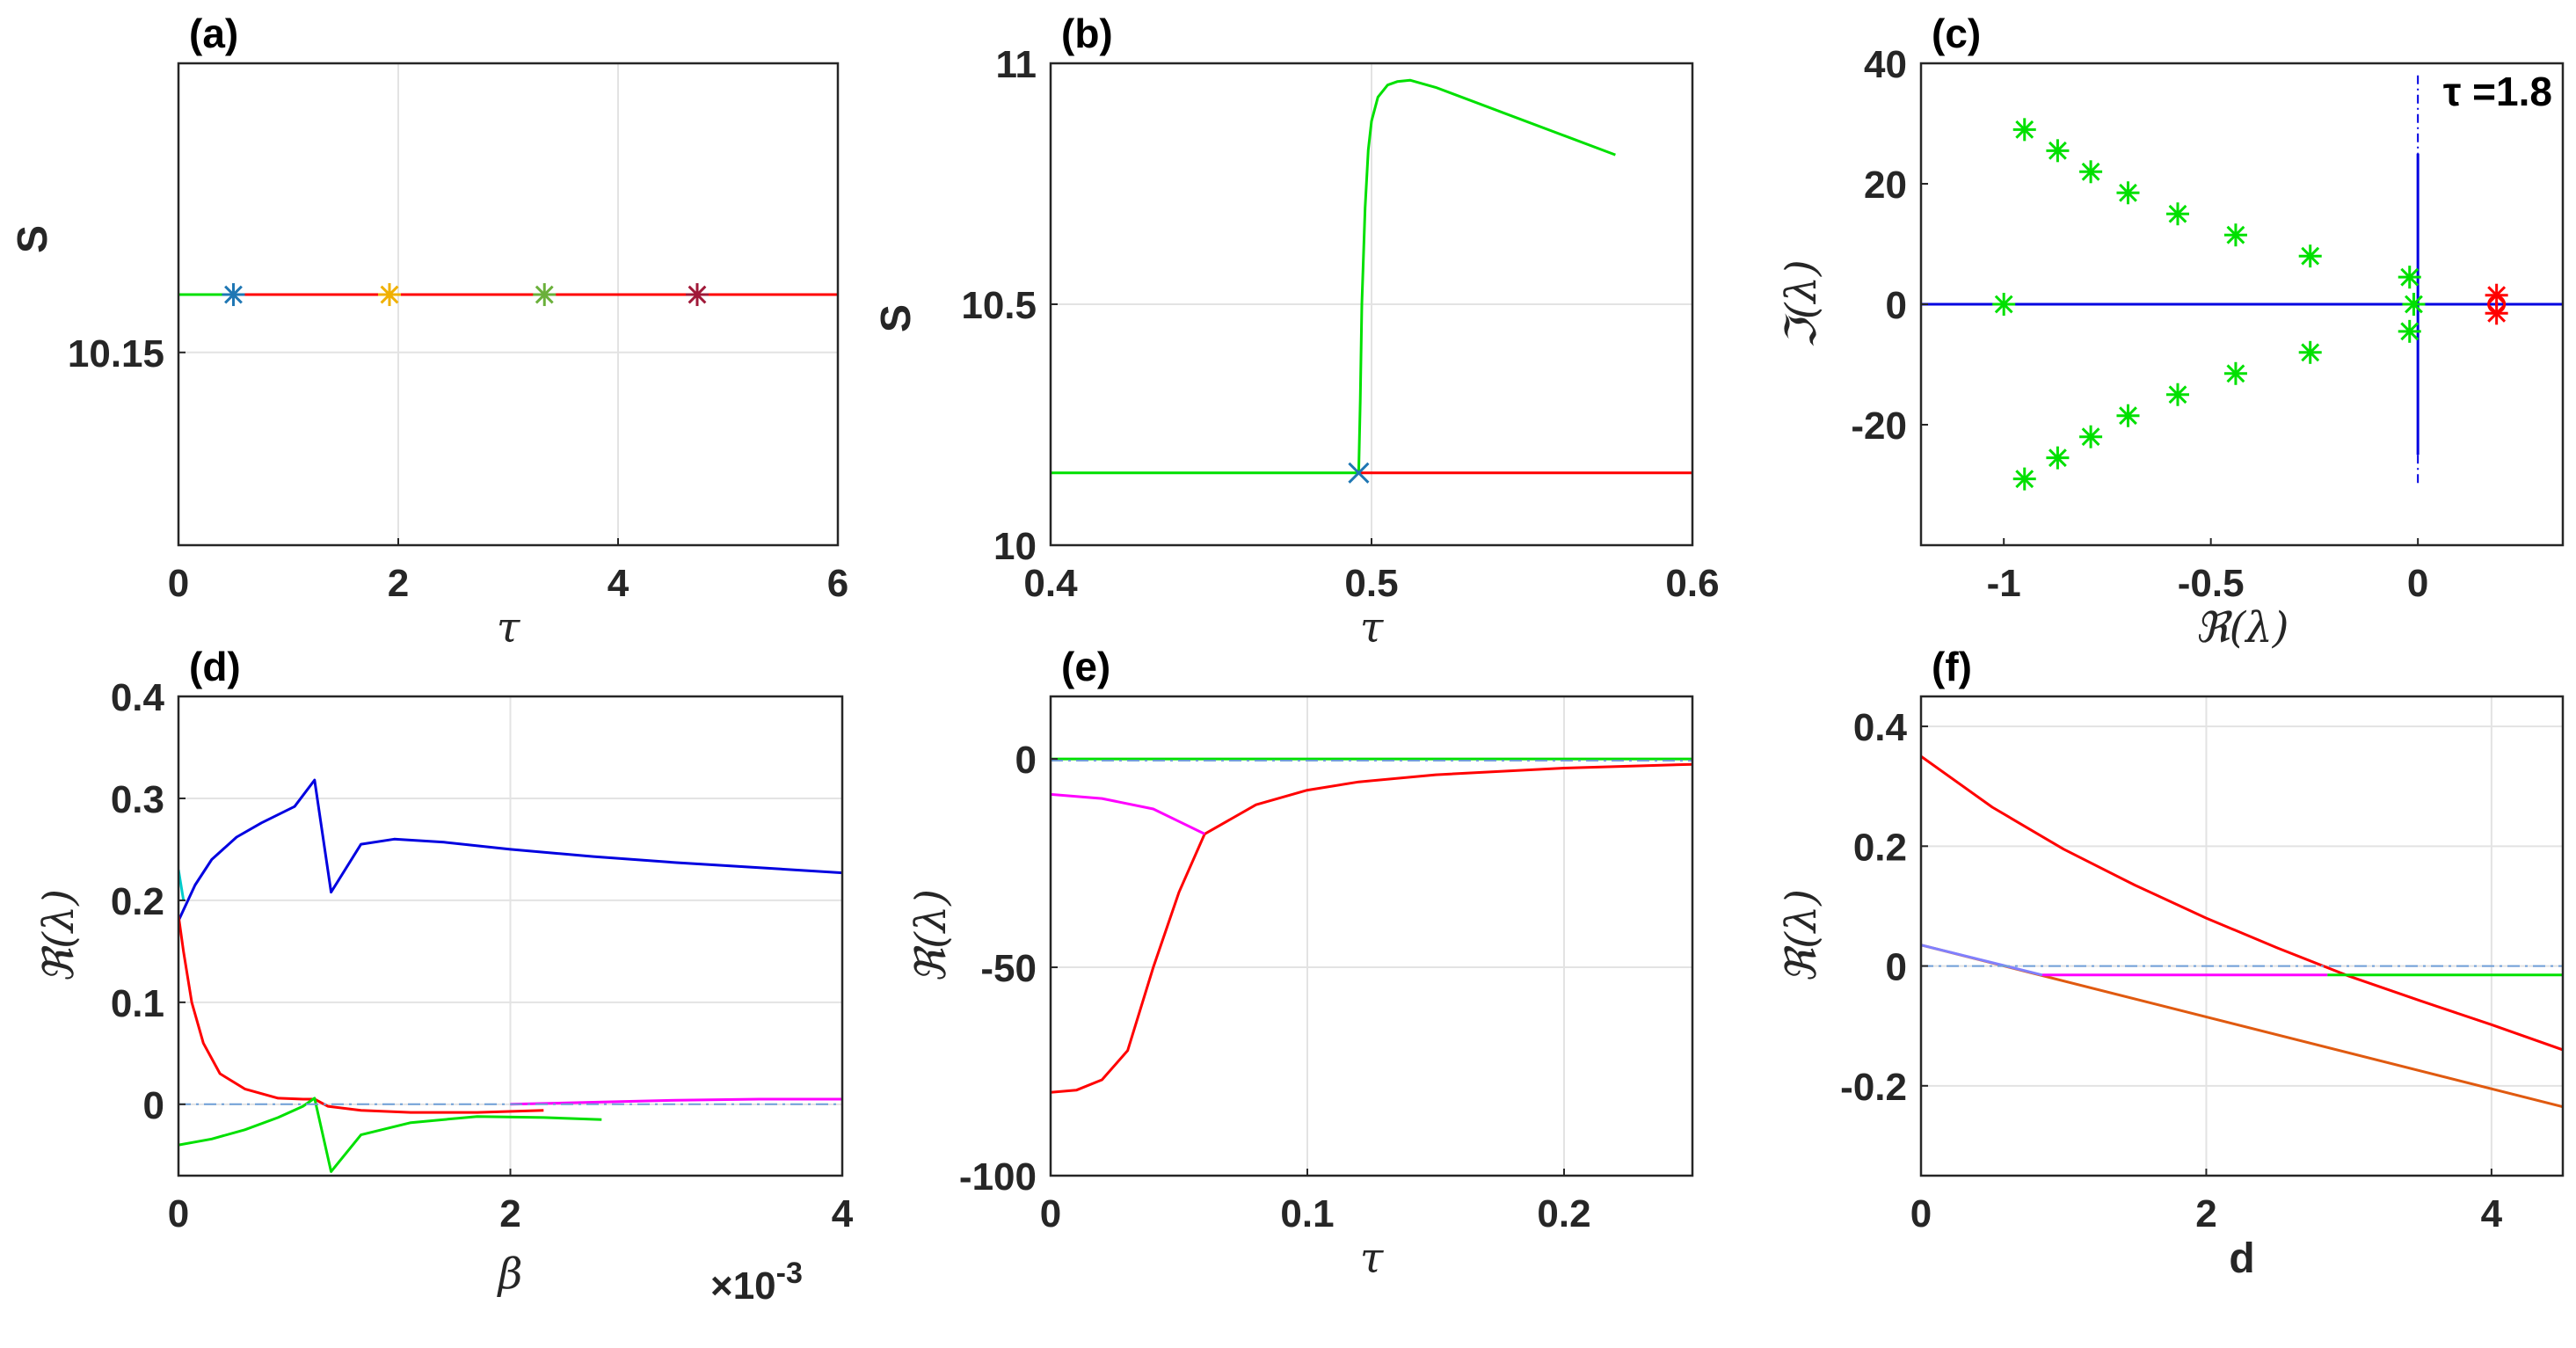 This screenshot has width=2576, height=1348. I want to click on x-tick-label: 0.4, so click(1050, 583).